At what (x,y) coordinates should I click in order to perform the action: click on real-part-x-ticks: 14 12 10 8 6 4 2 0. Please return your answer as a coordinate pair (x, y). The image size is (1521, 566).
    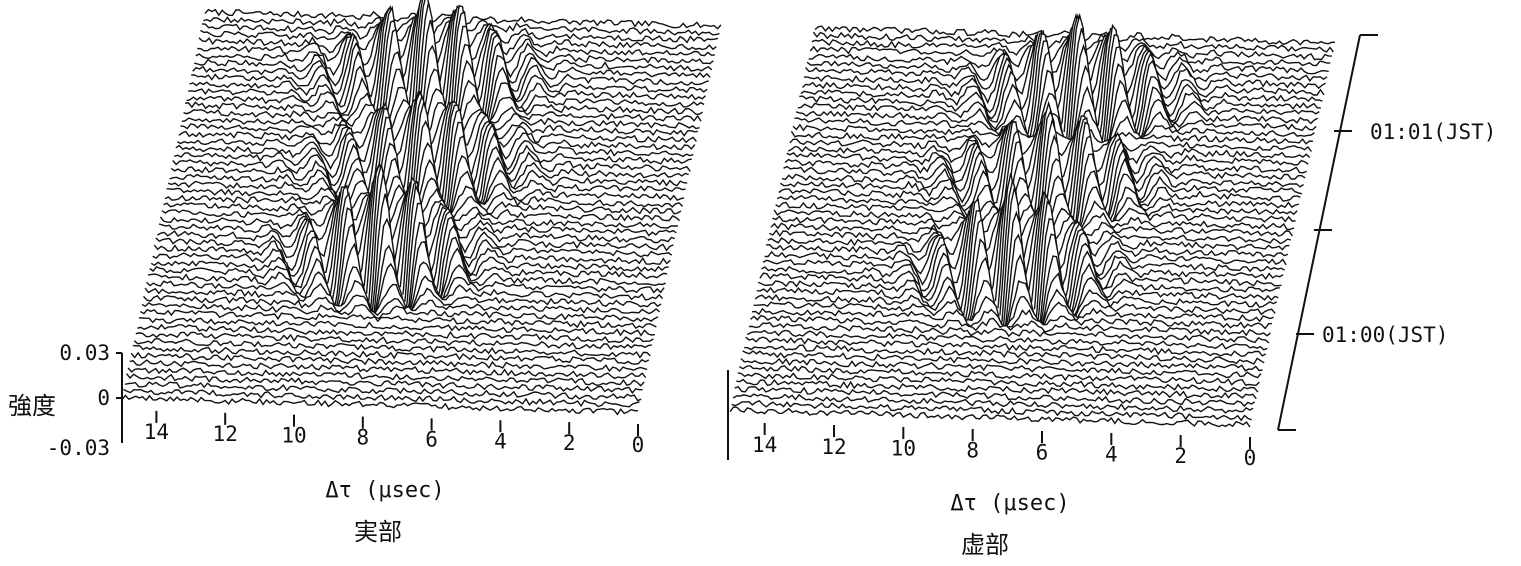
    Looking at the image, I should click on (394, 433).